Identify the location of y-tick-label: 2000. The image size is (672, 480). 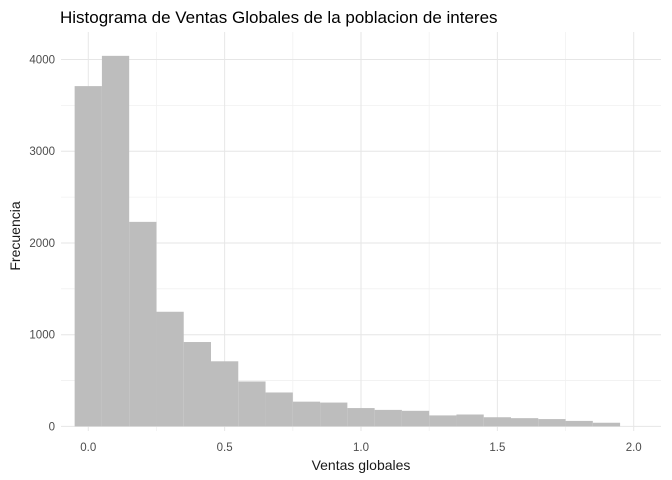
(42, 244).